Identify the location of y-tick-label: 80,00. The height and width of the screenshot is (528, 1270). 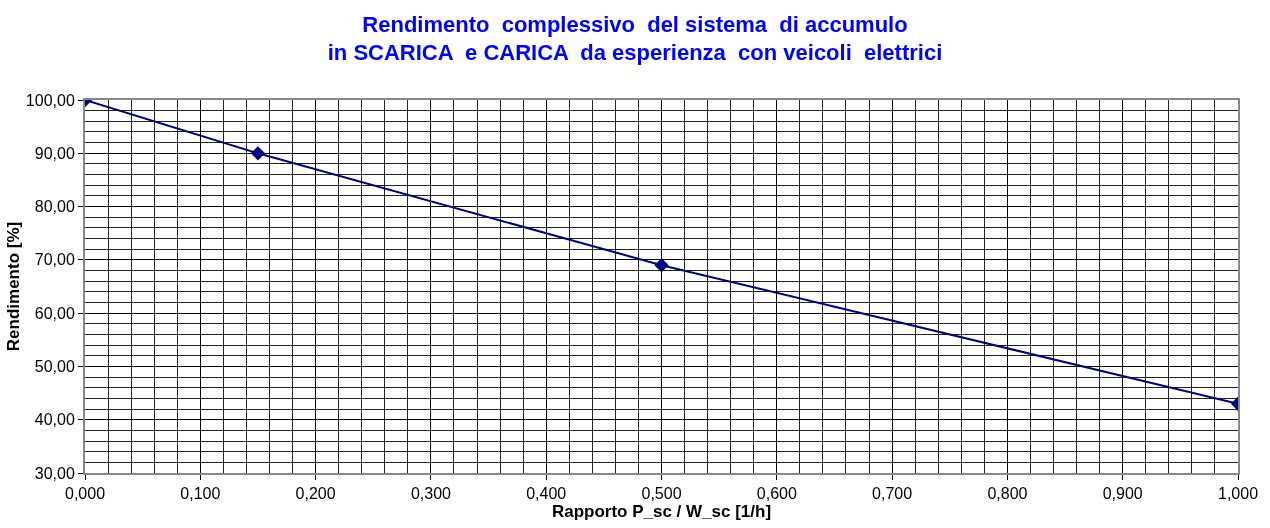
(54, 207).